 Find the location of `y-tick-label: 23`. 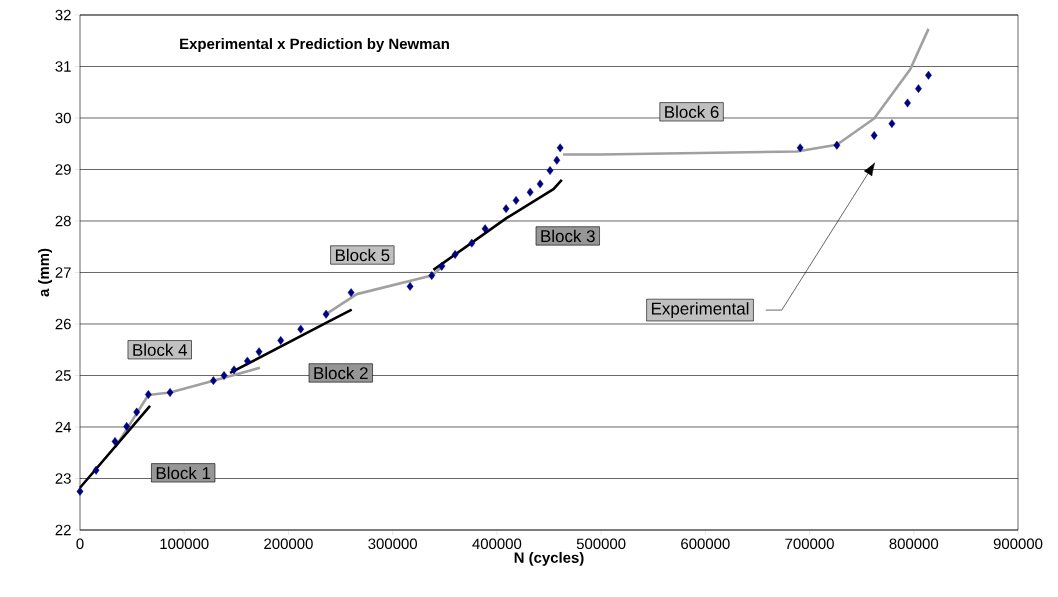

y-tick-label: 23 is located at coordinates (63, 478).